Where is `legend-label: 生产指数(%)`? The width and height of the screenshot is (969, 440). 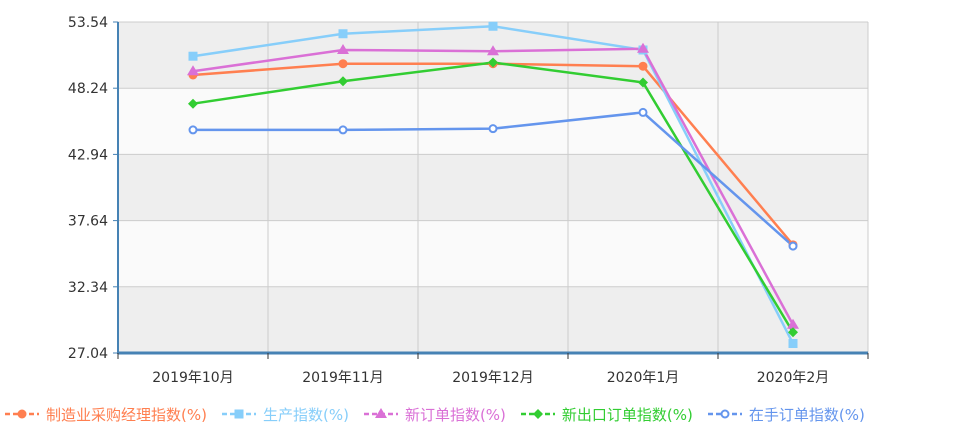 legend-label: 生产指数(%) is located at coordinates (305, 414).